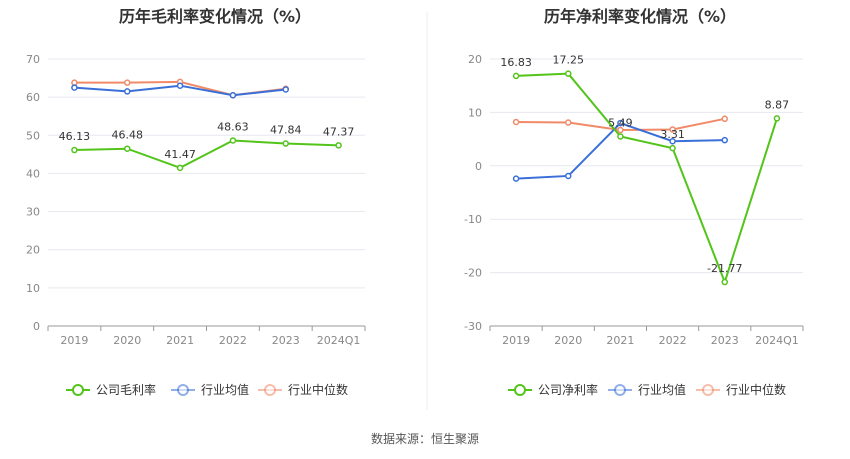 The height and width of the screenshot is (459, 850). I want to click on y-tick-label: -30, so click(473, 326).